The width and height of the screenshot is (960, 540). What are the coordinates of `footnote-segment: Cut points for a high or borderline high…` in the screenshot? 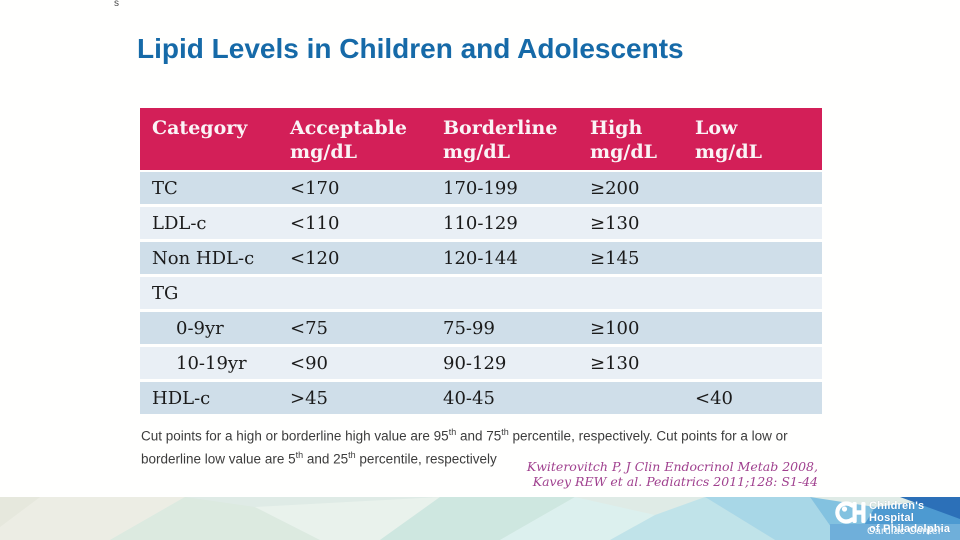 It's located at (295, 436).